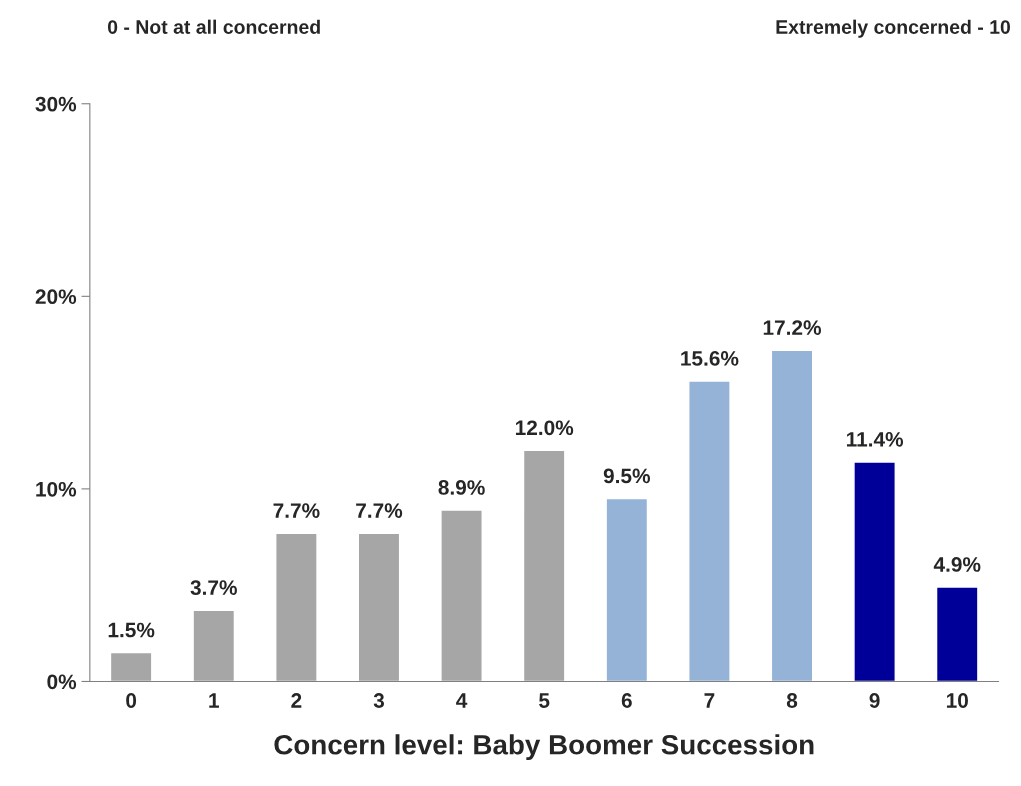 The width and height of the screenshot is (1021, 786). What do you see at coordinates (296, 700) in the screenshot?
I see `x-tick-label: 2` at bounding box center [296, 700].